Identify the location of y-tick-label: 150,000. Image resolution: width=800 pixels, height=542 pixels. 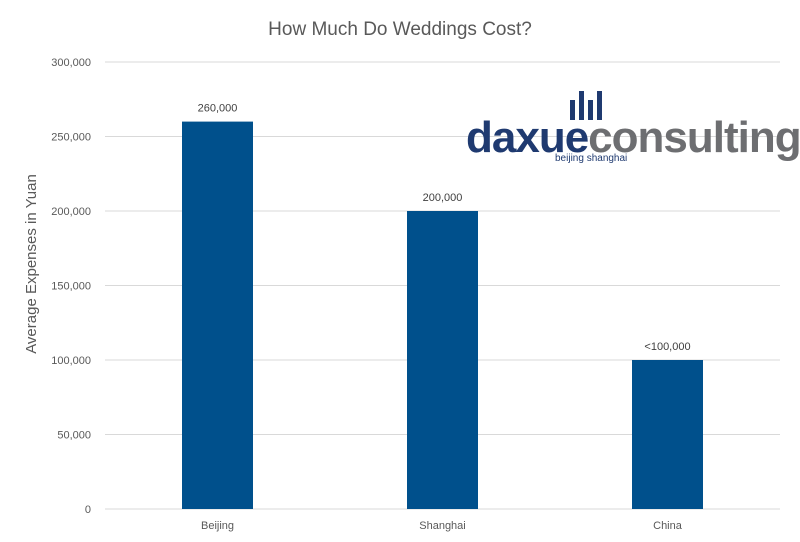
(71, 287).